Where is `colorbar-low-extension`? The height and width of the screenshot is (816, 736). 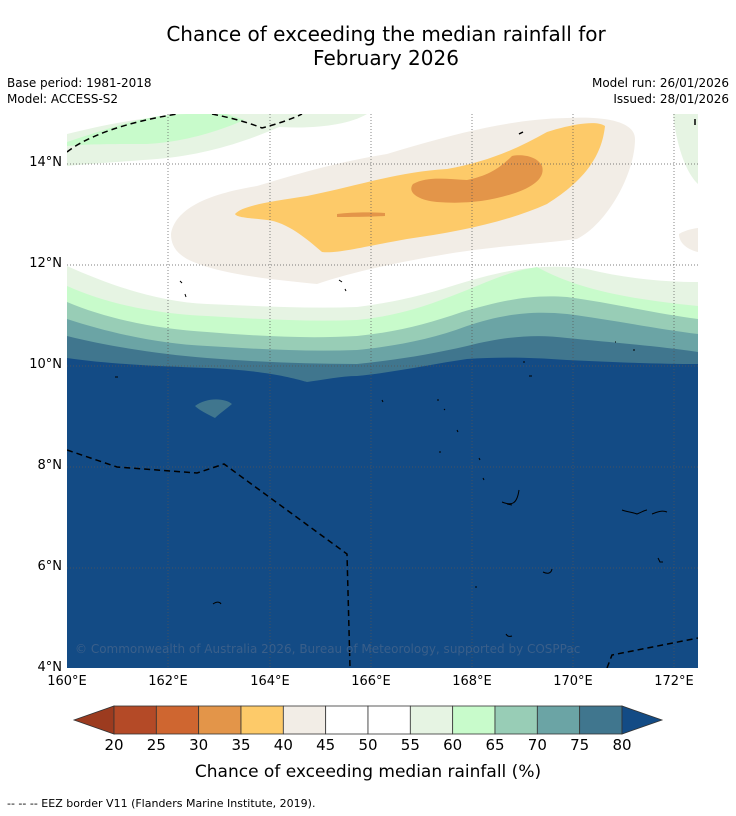 colorbar-low-extension is located at coordinates (93, 720).